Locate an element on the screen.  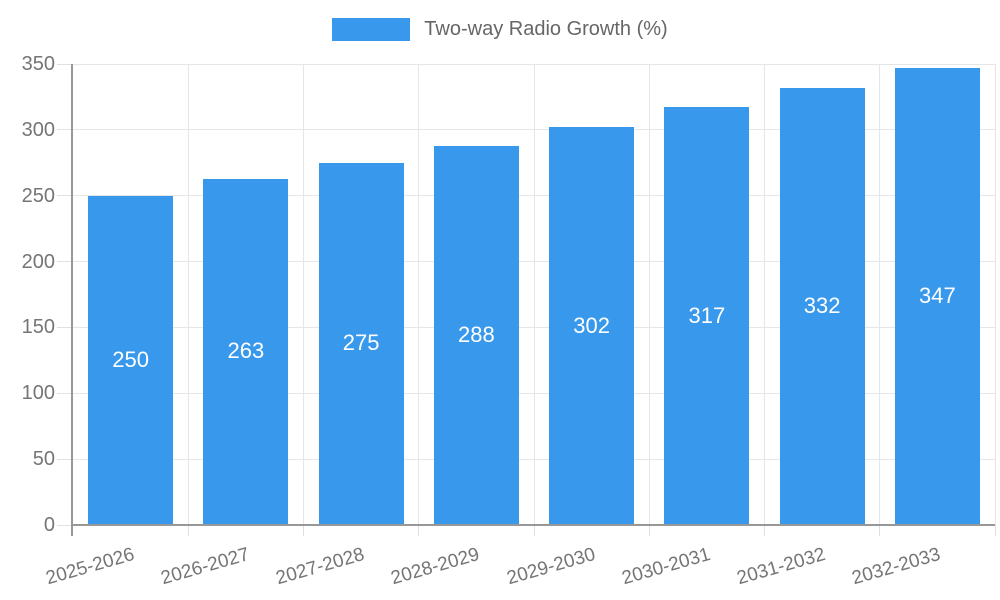
y-axis-tick-label: 300 is located at coordinates (38, 129).